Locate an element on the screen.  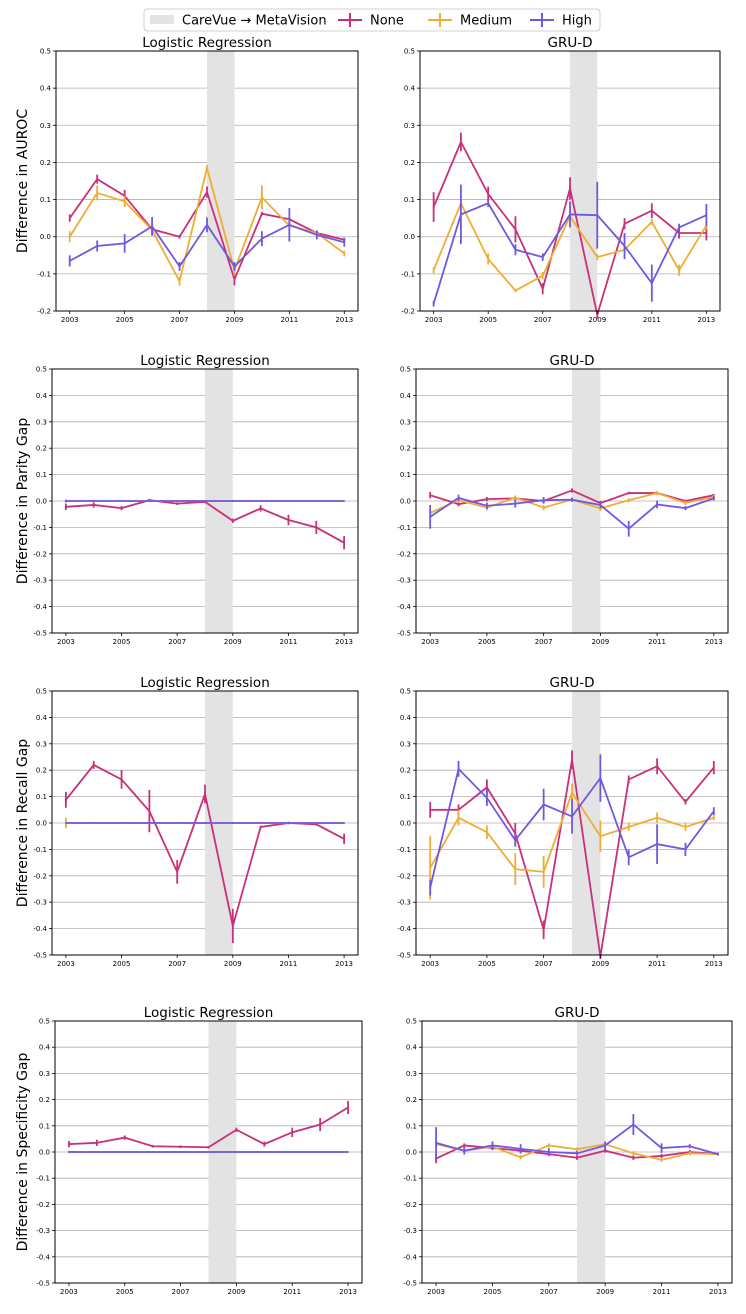
y-axis-label: Difference in Specificity Gap is located at coordinates (23, 1152).